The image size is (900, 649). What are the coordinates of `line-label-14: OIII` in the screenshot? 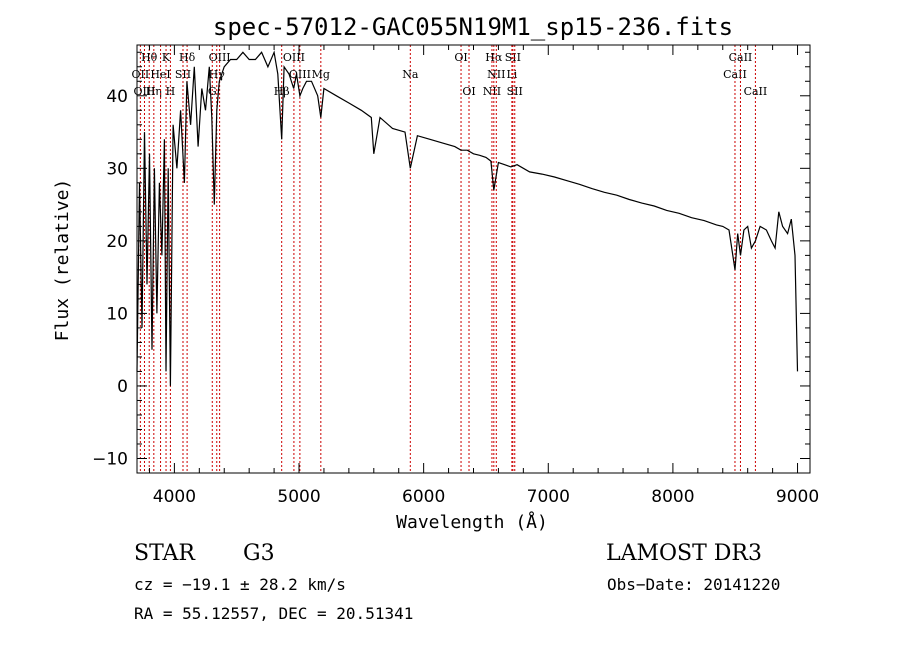 It's located at (300, 74).